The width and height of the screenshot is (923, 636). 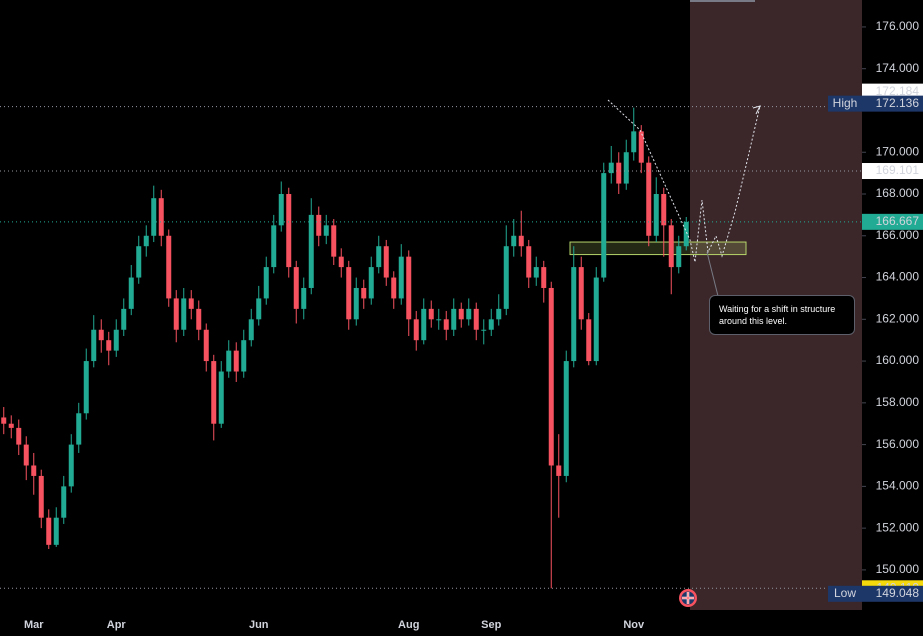 What do you see at coordinates (408, 625) in the screenshot?
I see `x-tick-label: Aug` at bounding box center [408, 625].